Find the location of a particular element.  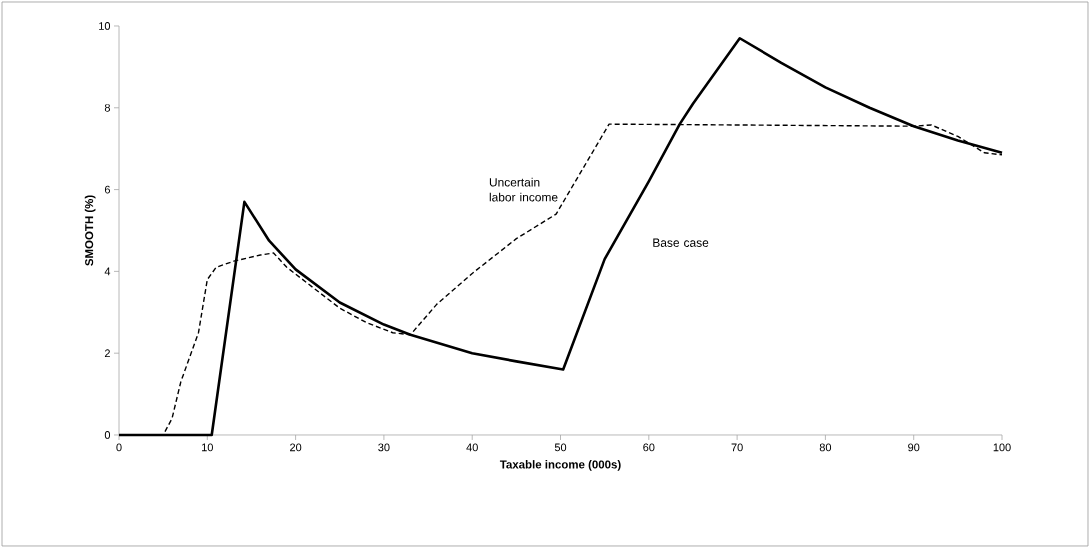

y-tick-label: 4 is located at coordinates (107, 271).